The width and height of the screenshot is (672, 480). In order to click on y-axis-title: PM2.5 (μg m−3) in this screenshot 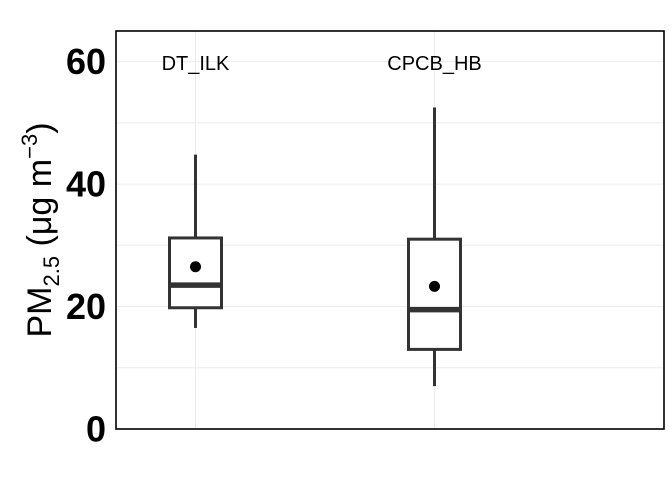, I will do `click(40, 229)`.